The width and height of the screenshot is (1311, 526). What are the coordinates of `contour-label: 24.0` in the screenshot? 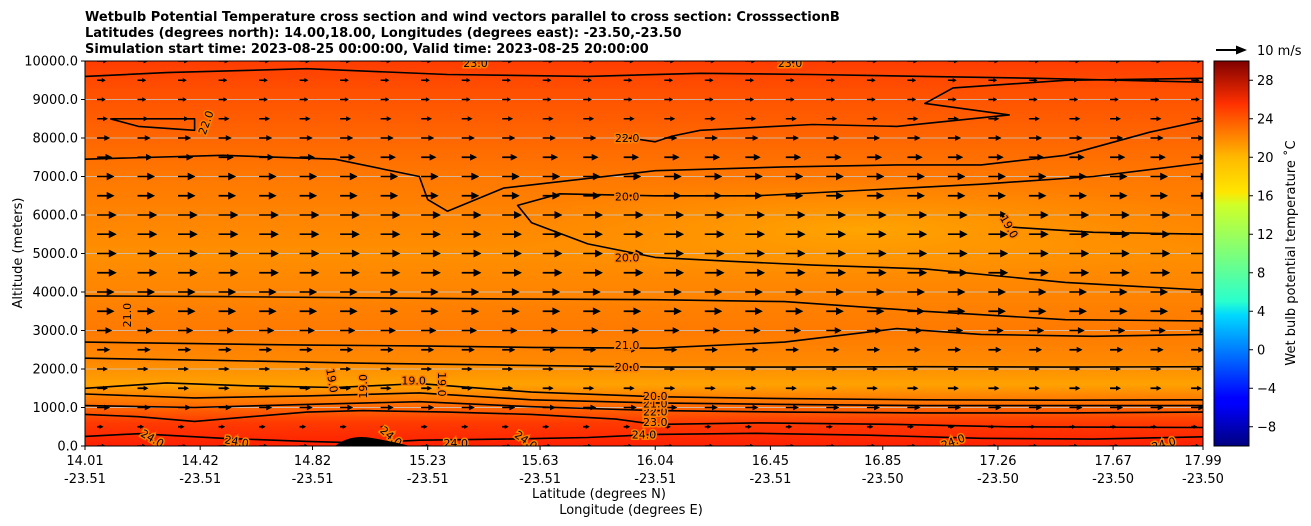 It's located at (644, 434).